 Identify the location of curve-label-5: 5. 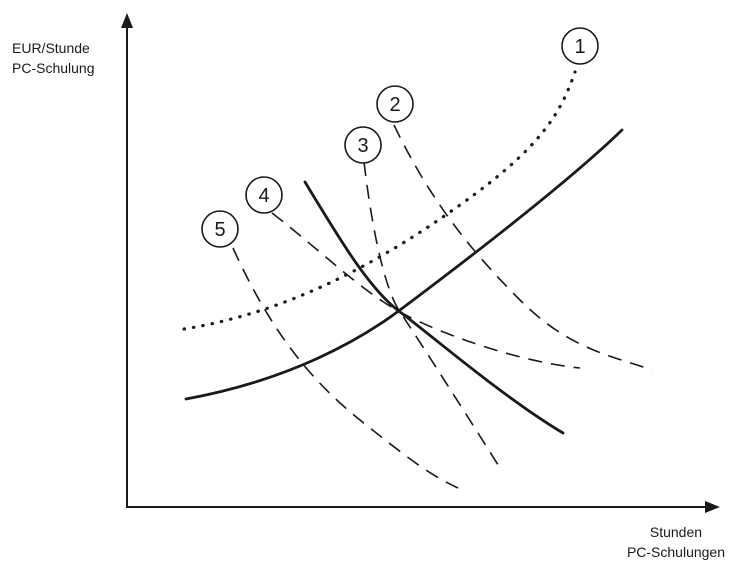
(220, 229).